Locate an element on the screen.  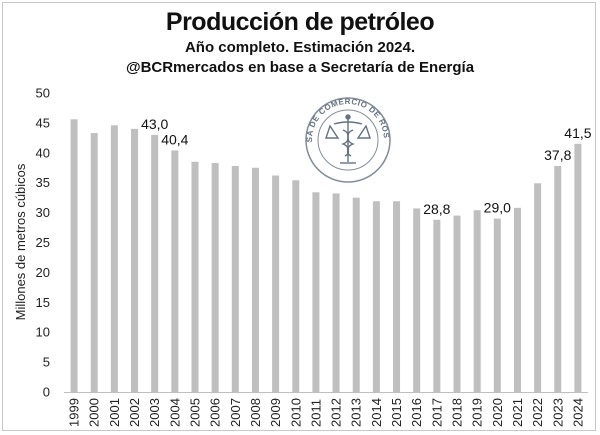
y-tick-label: 50 is located at coordinates (43, 93).